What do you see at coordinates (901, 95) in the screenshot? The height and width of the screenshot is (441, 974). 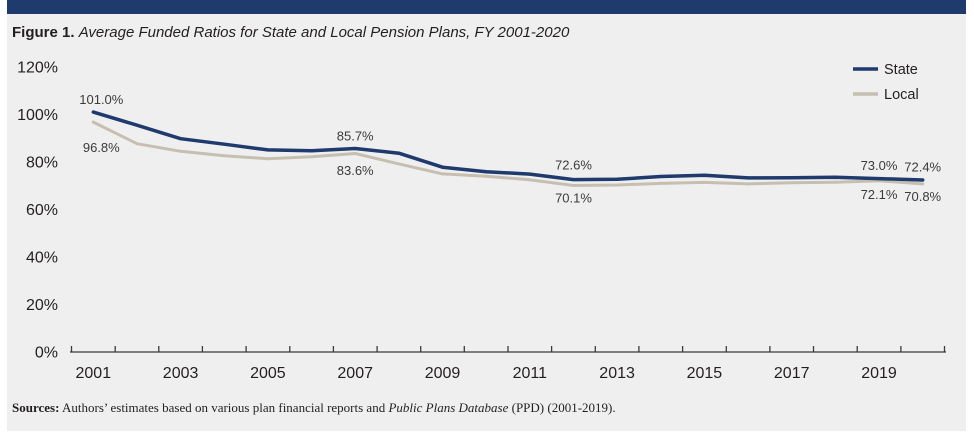 I see `legend-label: Local` at bounding box center [901, 95].